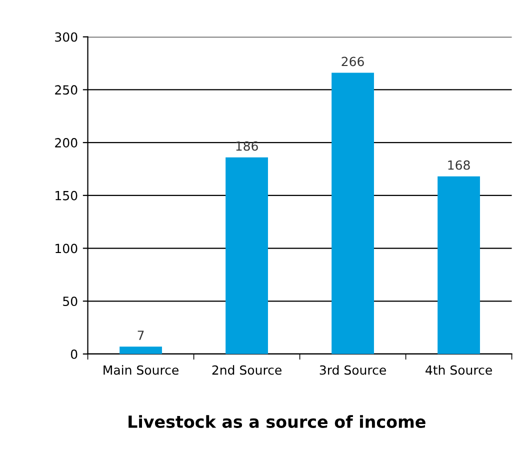 This screenshot has width=532, height=455. I want to click on x-tick-label: Main Source, so click(141, 370).